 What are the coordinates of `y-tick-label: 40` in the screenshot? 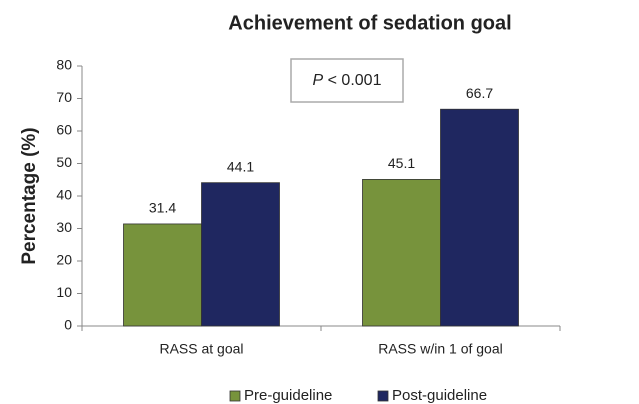 It's located at (64, 195).